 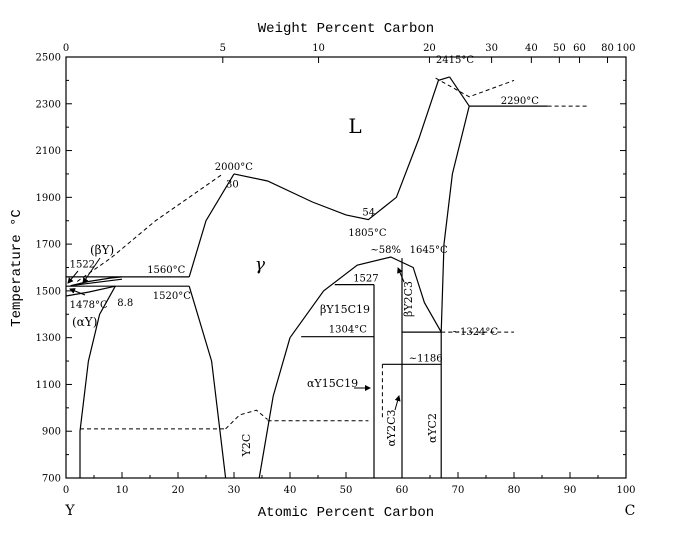 What do you see at coordinates (97, 381) in the screenshot?
I see `alpha-solvus` at bounding box center [97, 381].